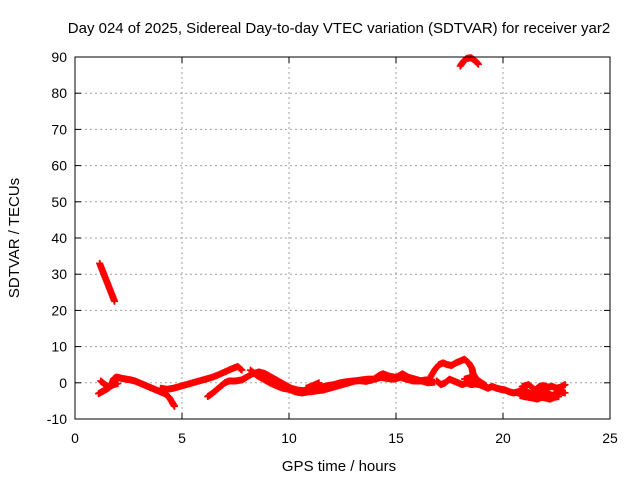 The width and height of the screenshot is (640, 480). What do you see at coordinates (59, 166) in the screenshot?
I see `y-tick-label: 60` at bounding box center [59, 166].